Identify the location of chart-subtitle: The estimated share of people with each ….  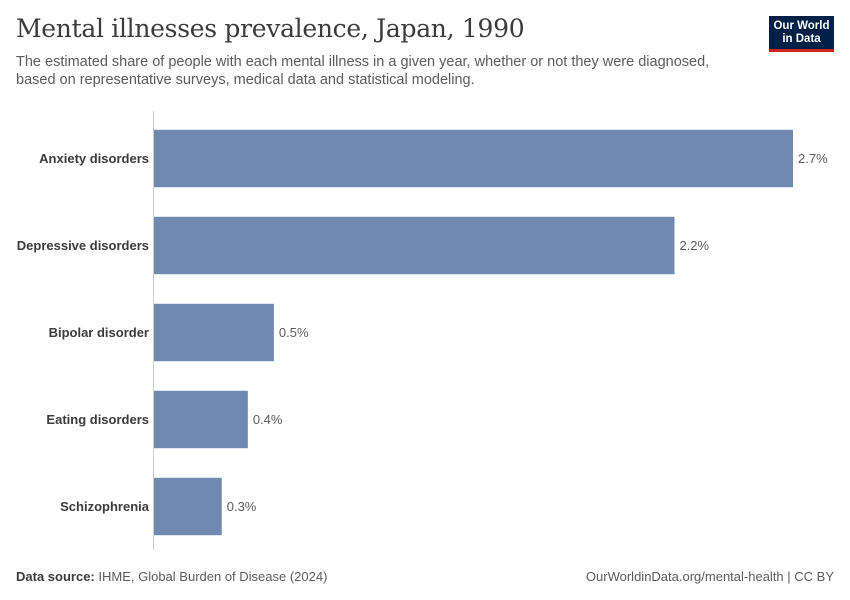
(363, 71).